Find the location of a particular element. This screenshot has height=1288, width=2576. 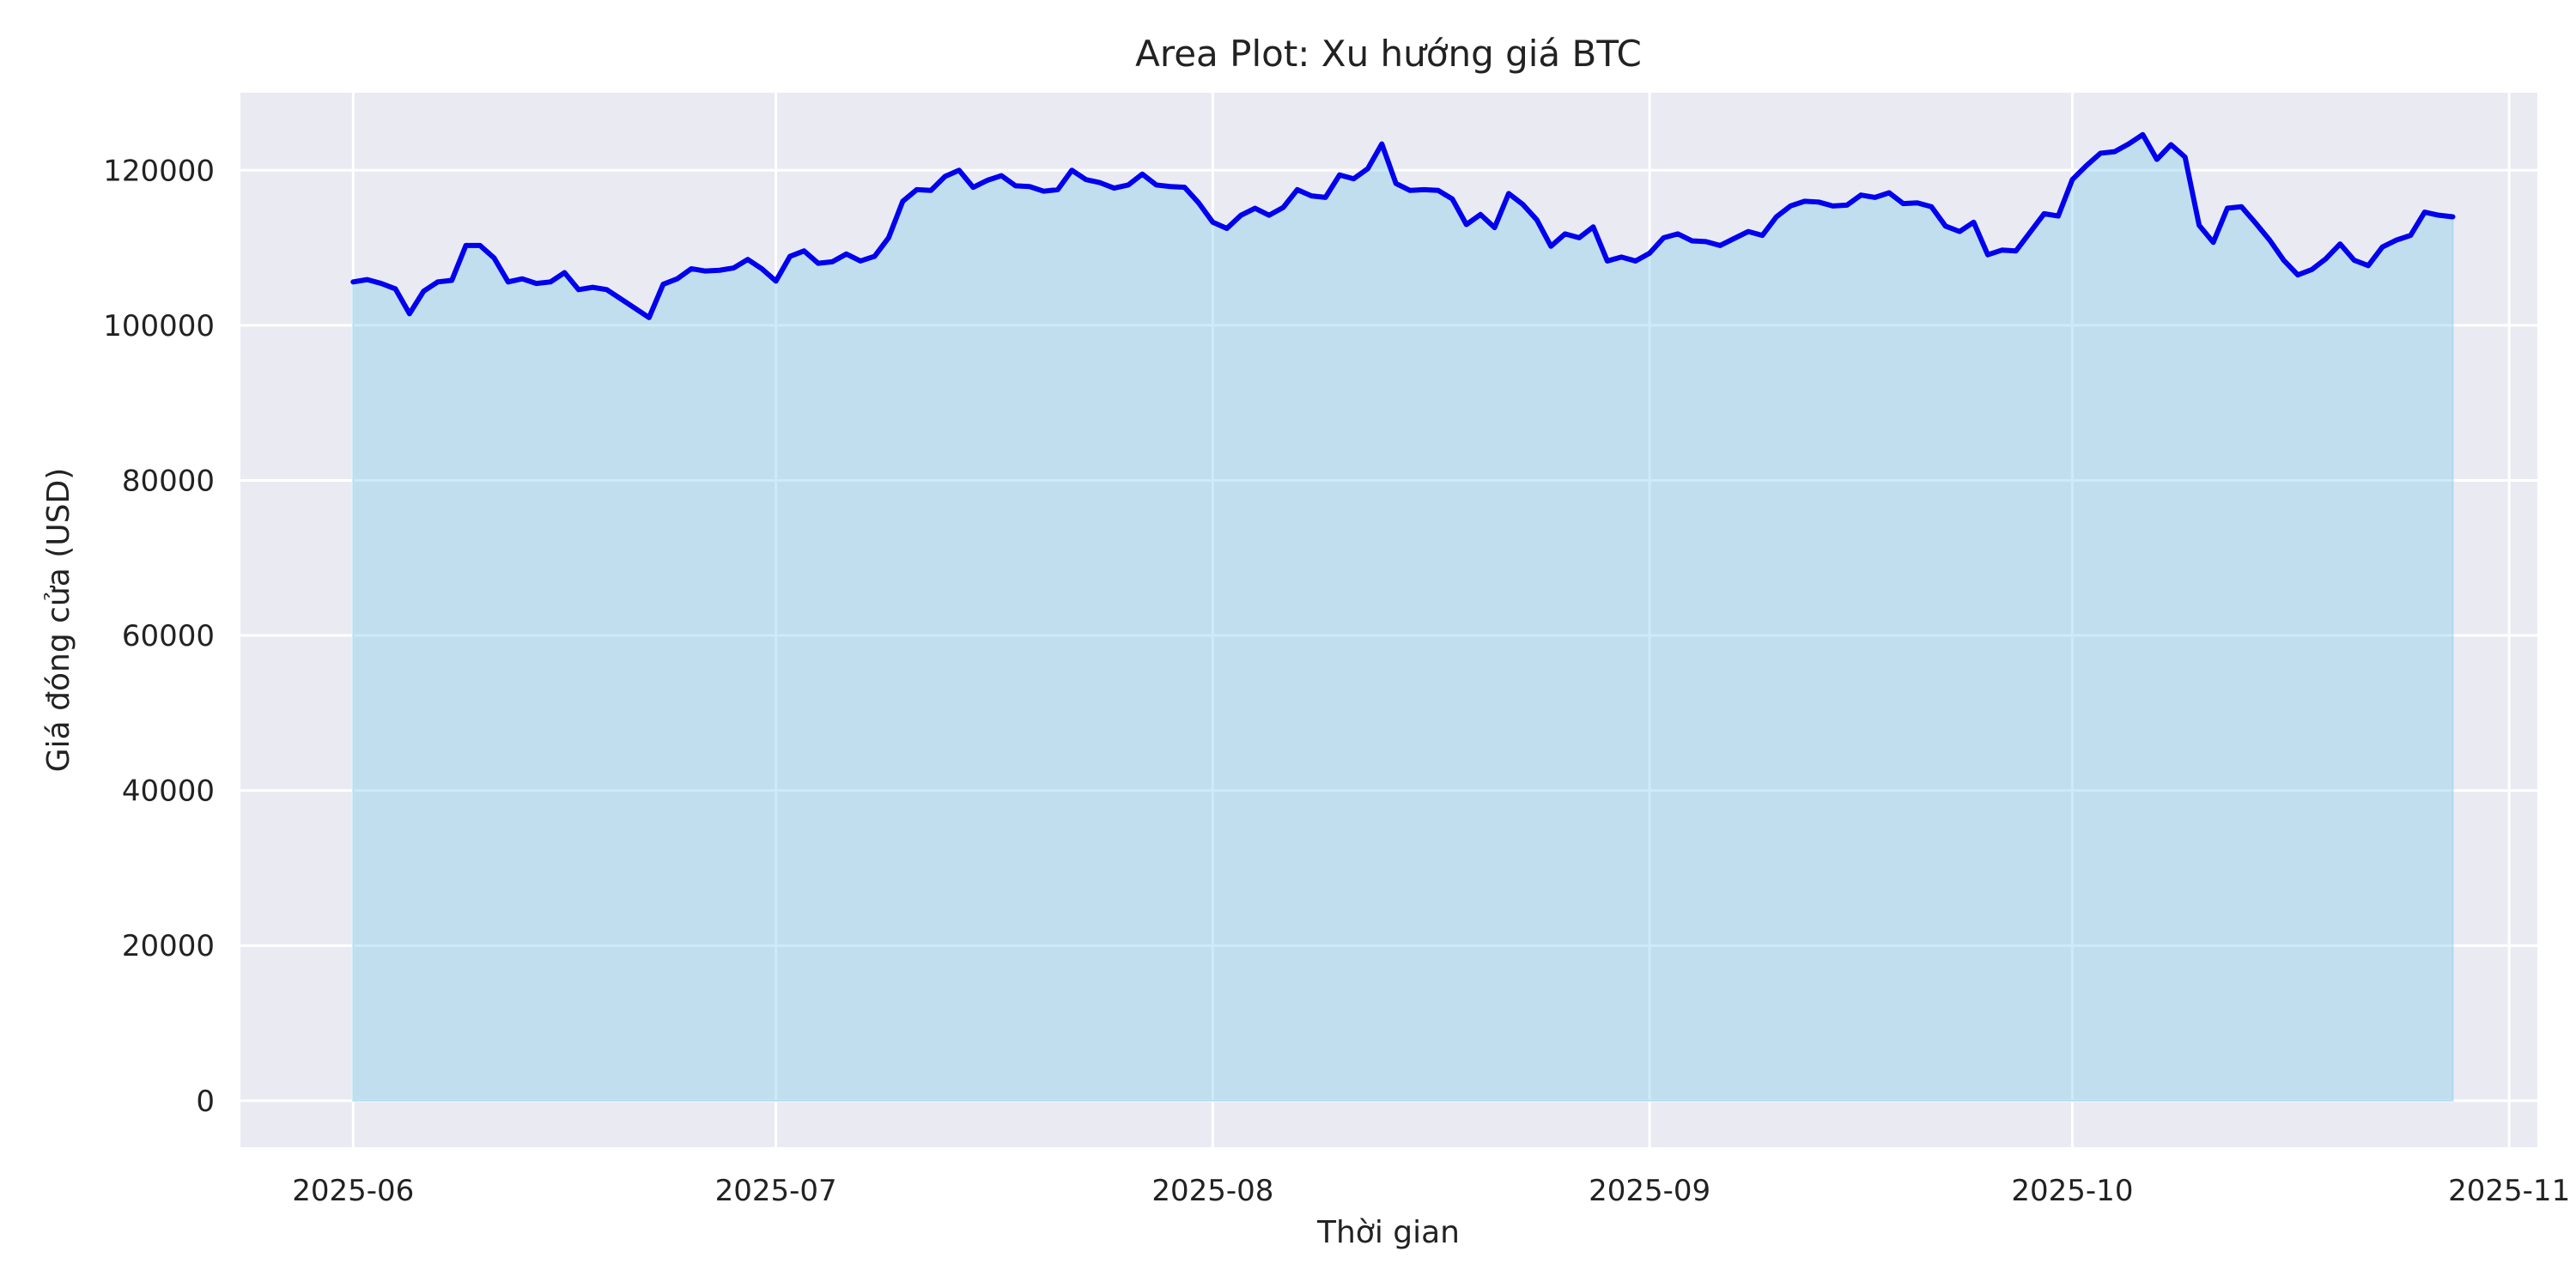

x-tick-label: 2025-06 is located at coordinates (353, 1191).